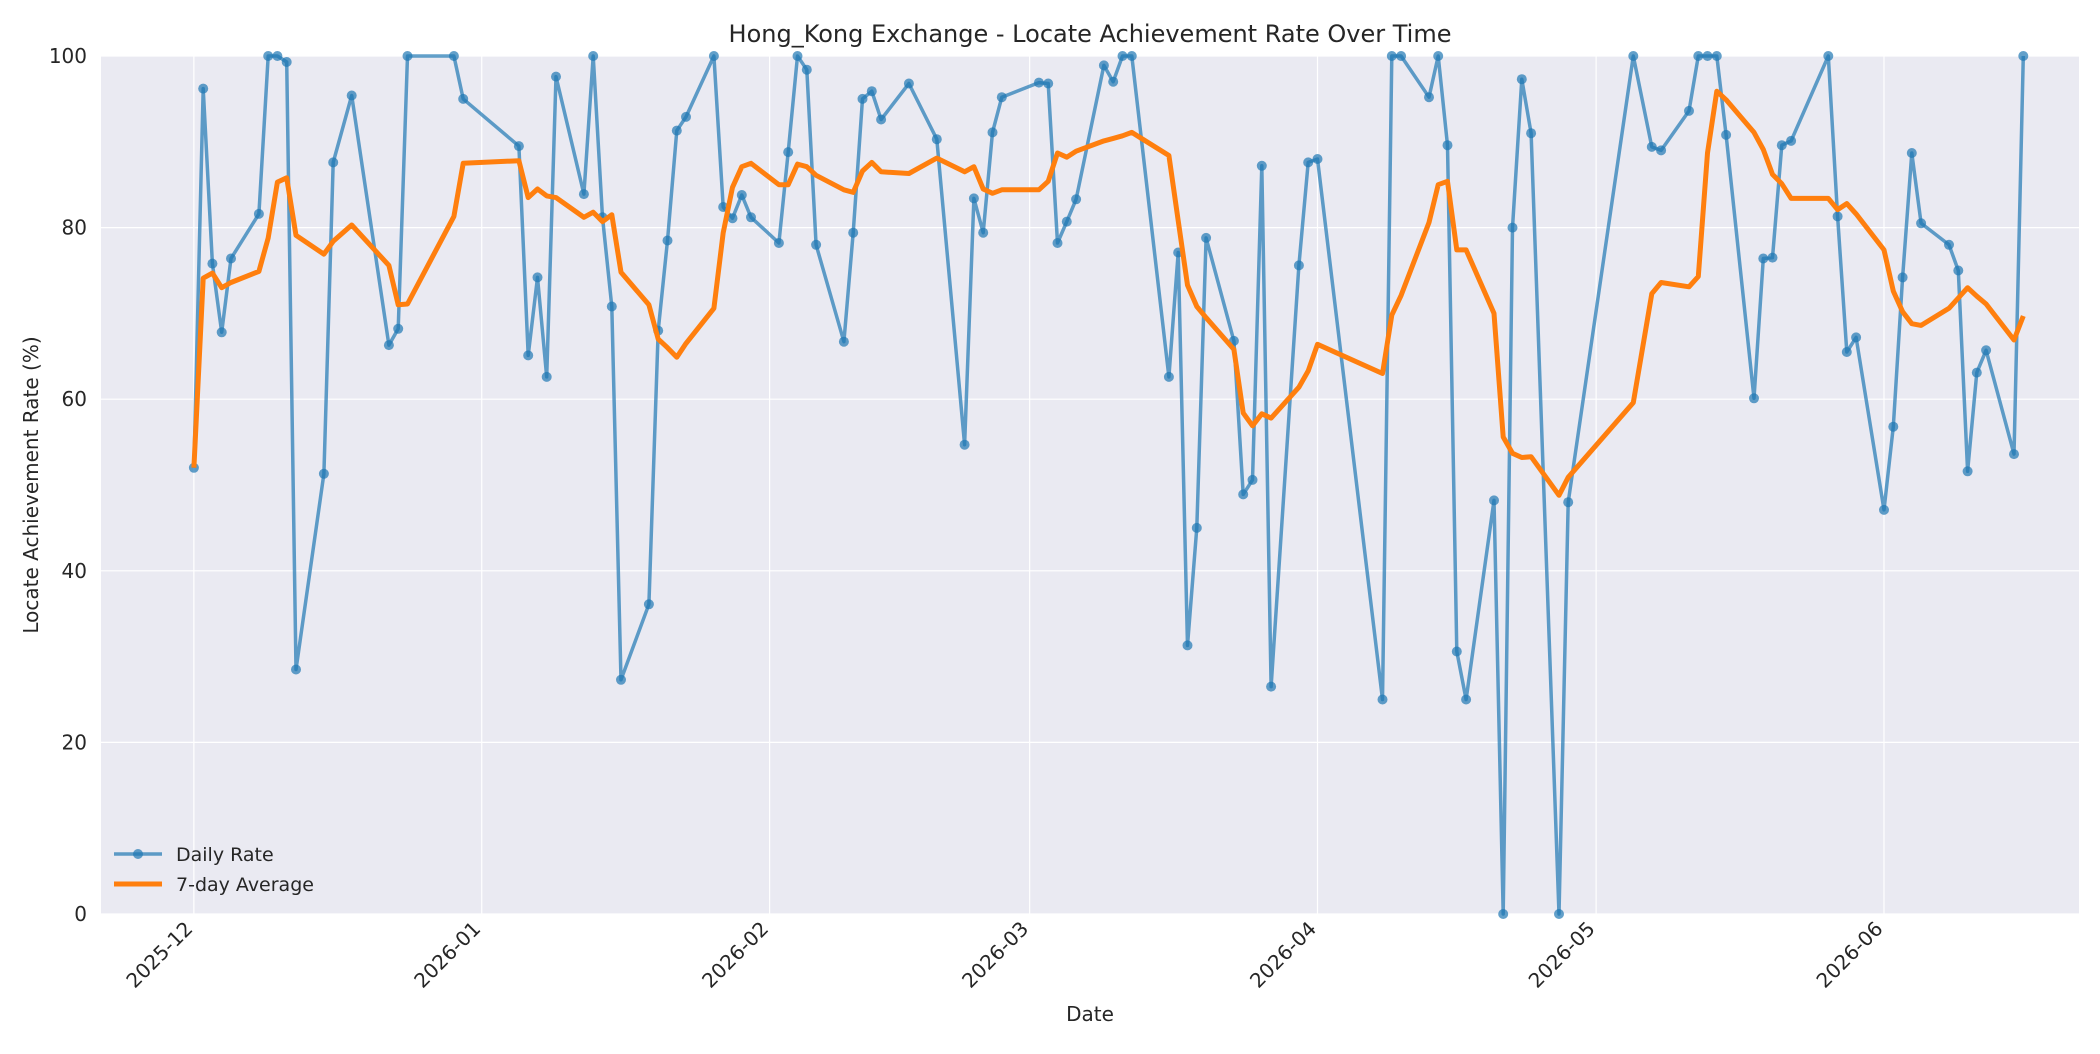 Image resolution: width=2100 pixels, height=1054 pixels. What do you see at coordinates (80, 914) in the screenshot?
I see `y-tick-label: 0` at bounding box center [80, 914].